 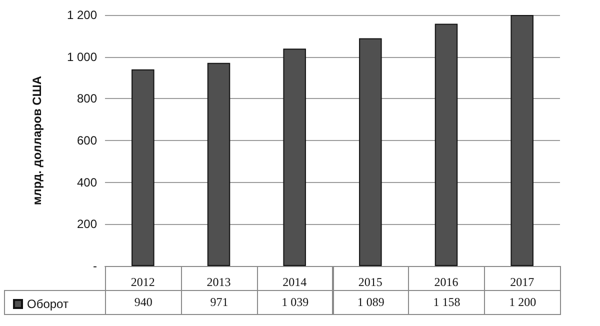 What do you see at coordinates (87, 141) in the screenshot?
I see `y-tick-label: 600` at bounding box center [87, 141].